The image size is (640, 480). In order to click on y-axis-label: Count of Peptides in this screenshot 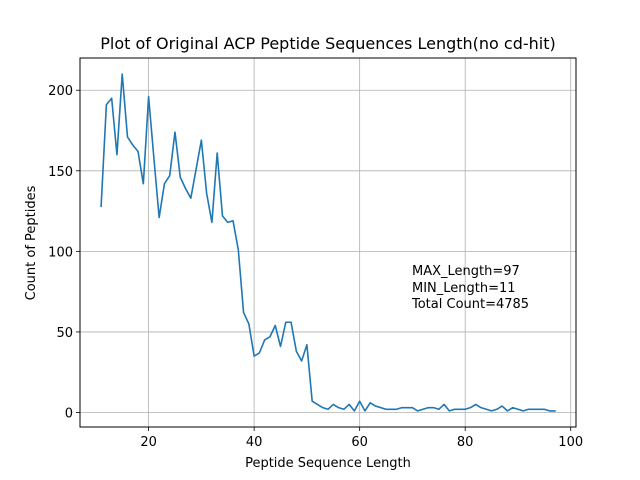, I will do `click(31, 242)`.